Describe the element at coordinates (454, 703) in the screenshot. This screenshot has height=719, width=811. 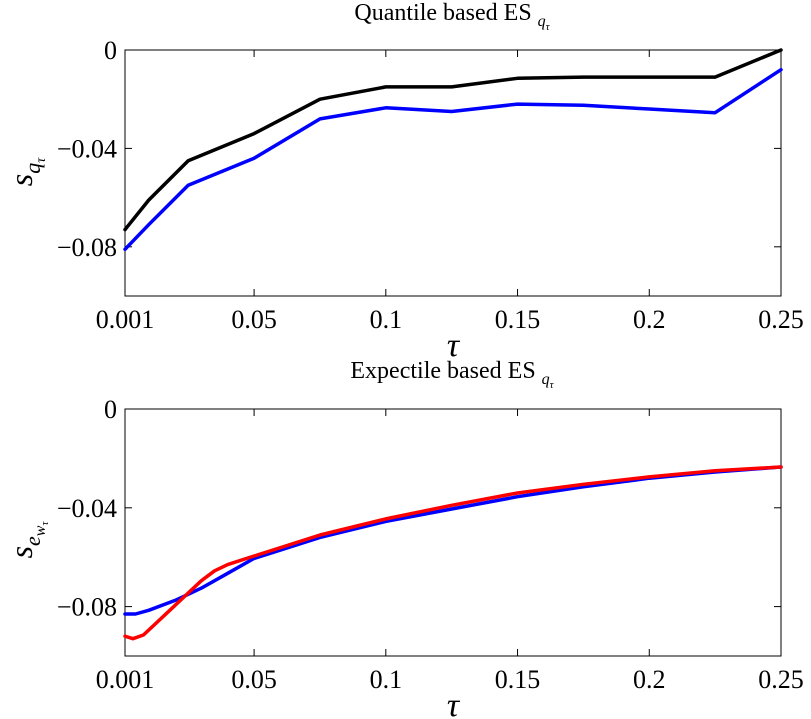
I see `expectile-x-axis-label: τ` at that location.